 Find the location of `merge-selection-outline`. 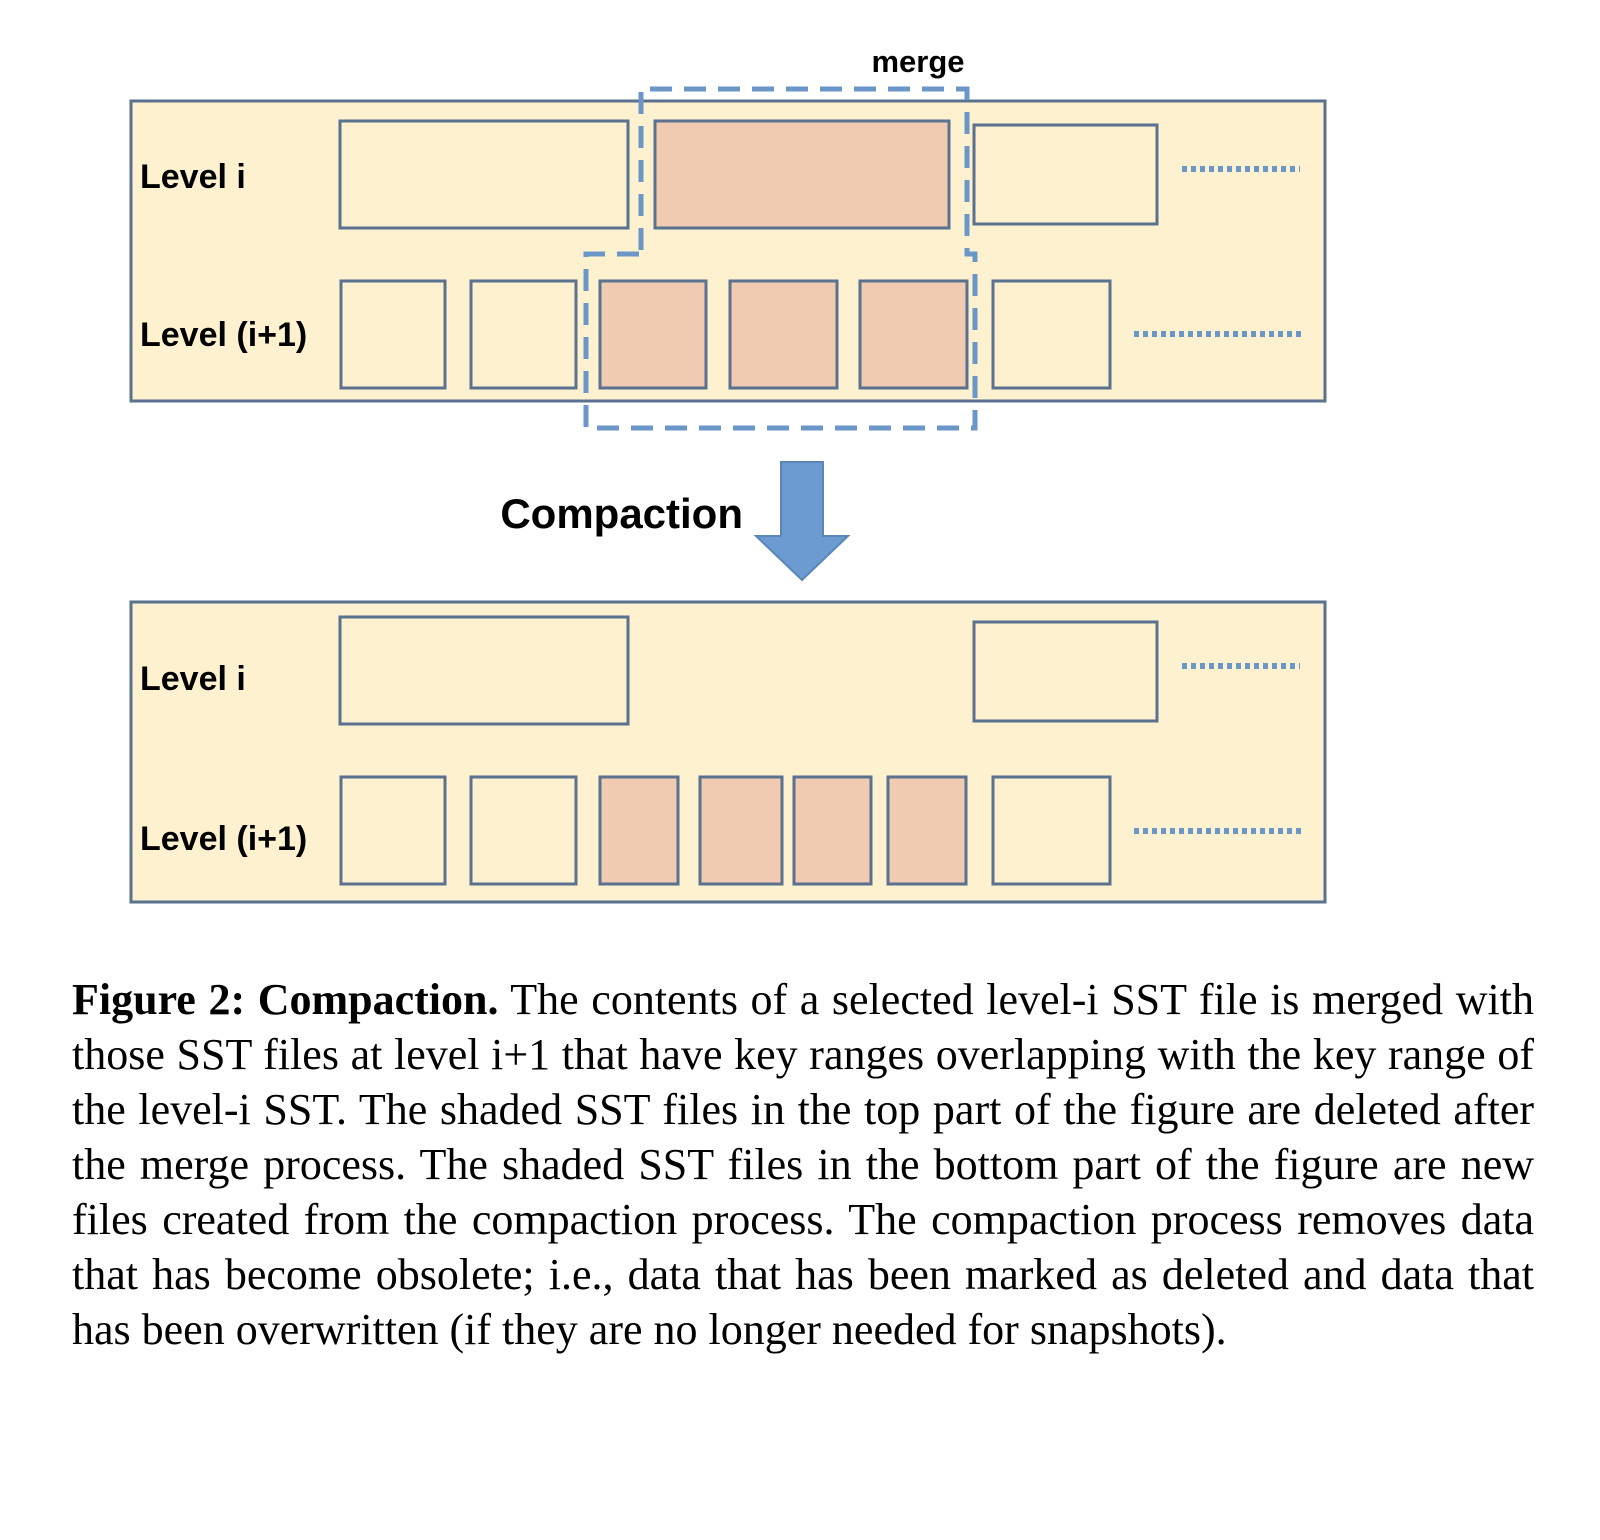

merge-selection-outline is located at coordinates (780, 258).